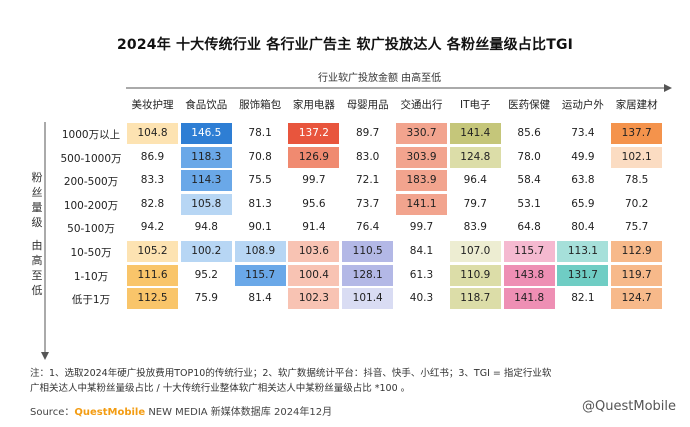 The image size is (690, 427). Describe the element at coordinates (260, 251) in the screenshot. I see `heatmap-cell: 108.9` at that location.